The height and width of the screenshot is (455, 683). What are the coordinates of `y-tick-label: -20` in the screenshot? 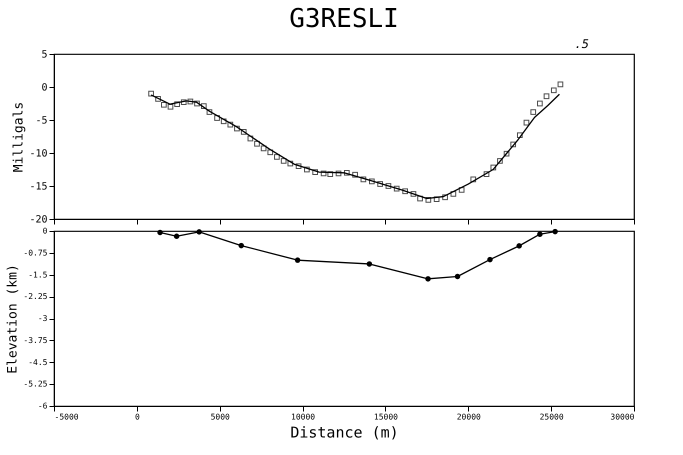 It's located at (38, 220).